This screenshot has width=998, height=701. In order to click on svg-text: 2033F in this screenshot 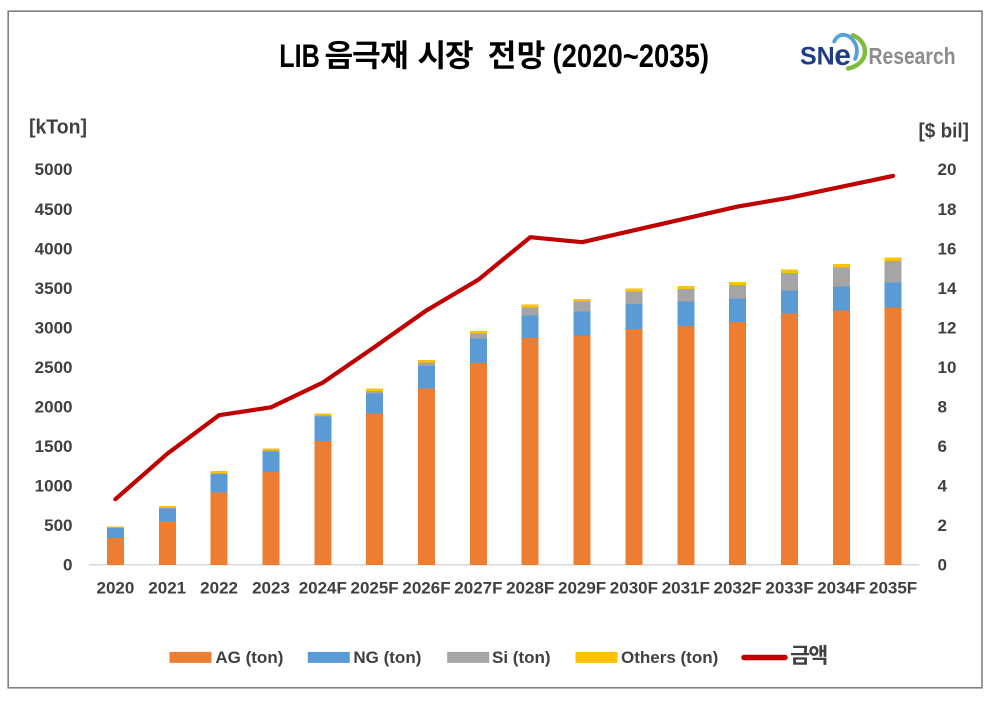, I will do `click(789, 588)`.